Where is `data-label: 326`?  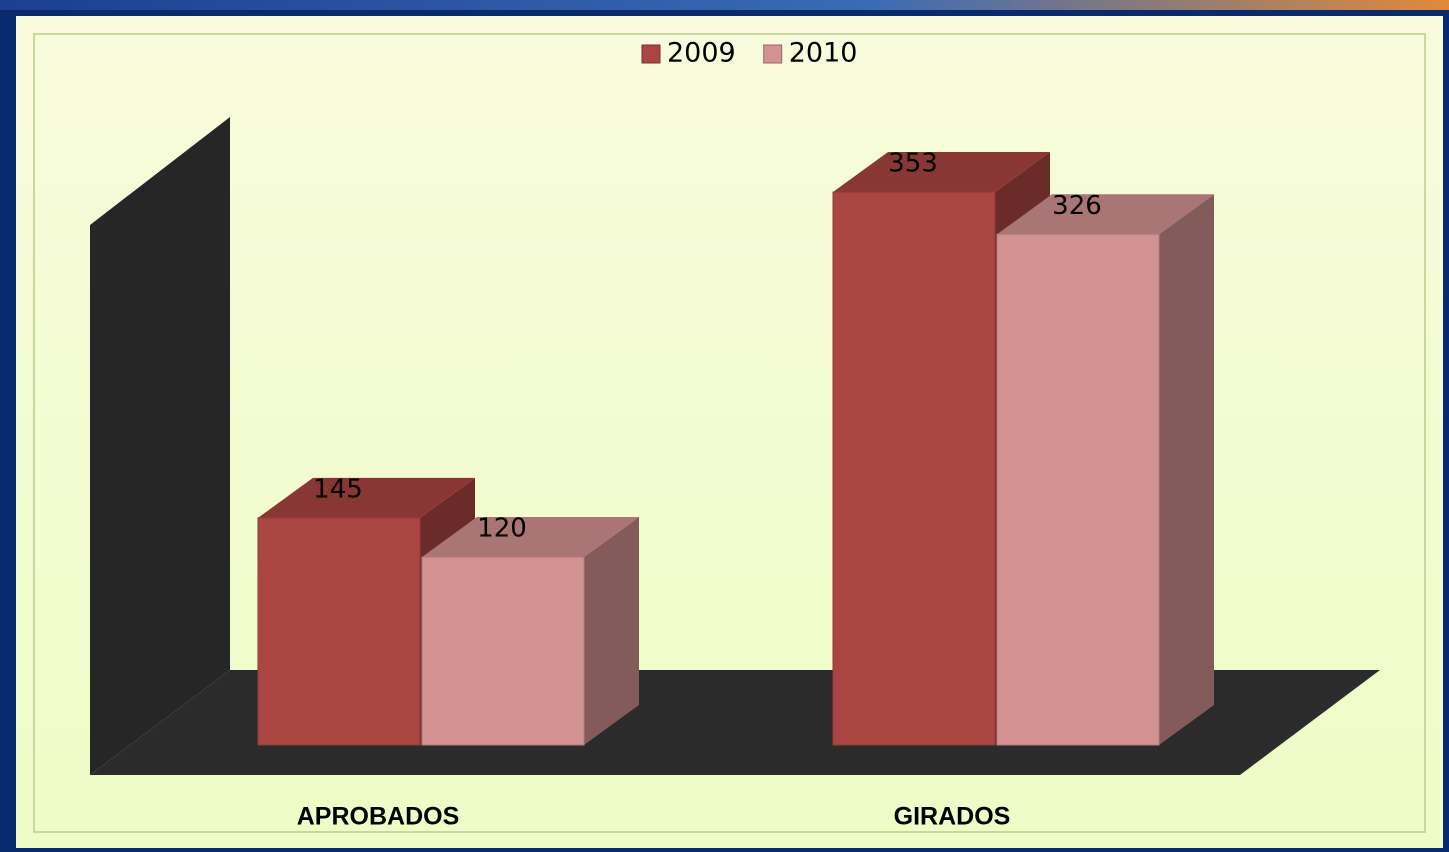 data-label: 326 is located at coordinates (1077, 206).